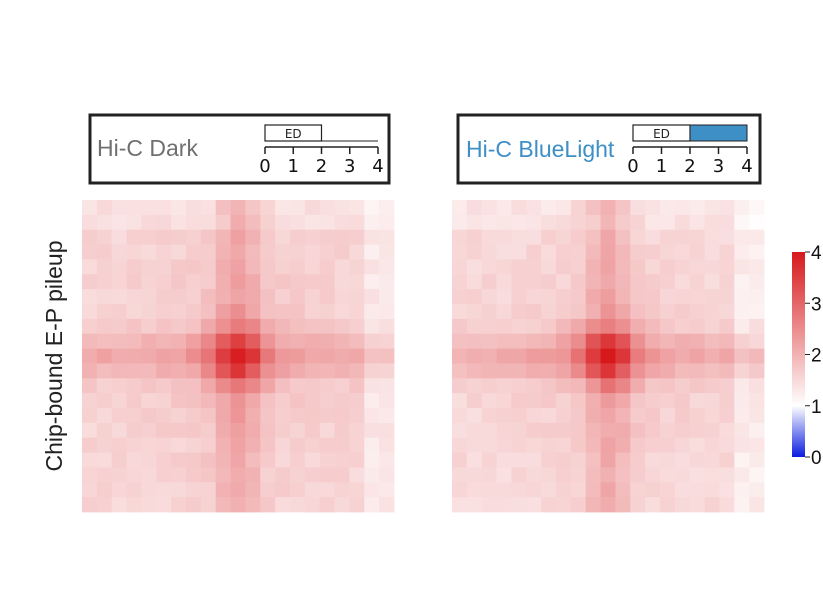 This screenshot has width=823, height=597. What do you see at coordinates (377, 166) in the screenshot?
I see `timeline-tick-label: 4` at bounding box center [377, 166].